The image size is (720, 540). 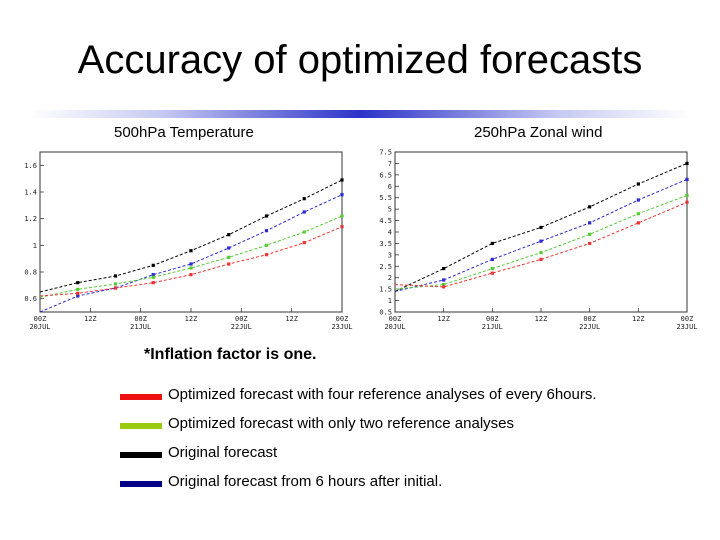 I want to click on y-tick-label: 5, so click(x=390, y=210).